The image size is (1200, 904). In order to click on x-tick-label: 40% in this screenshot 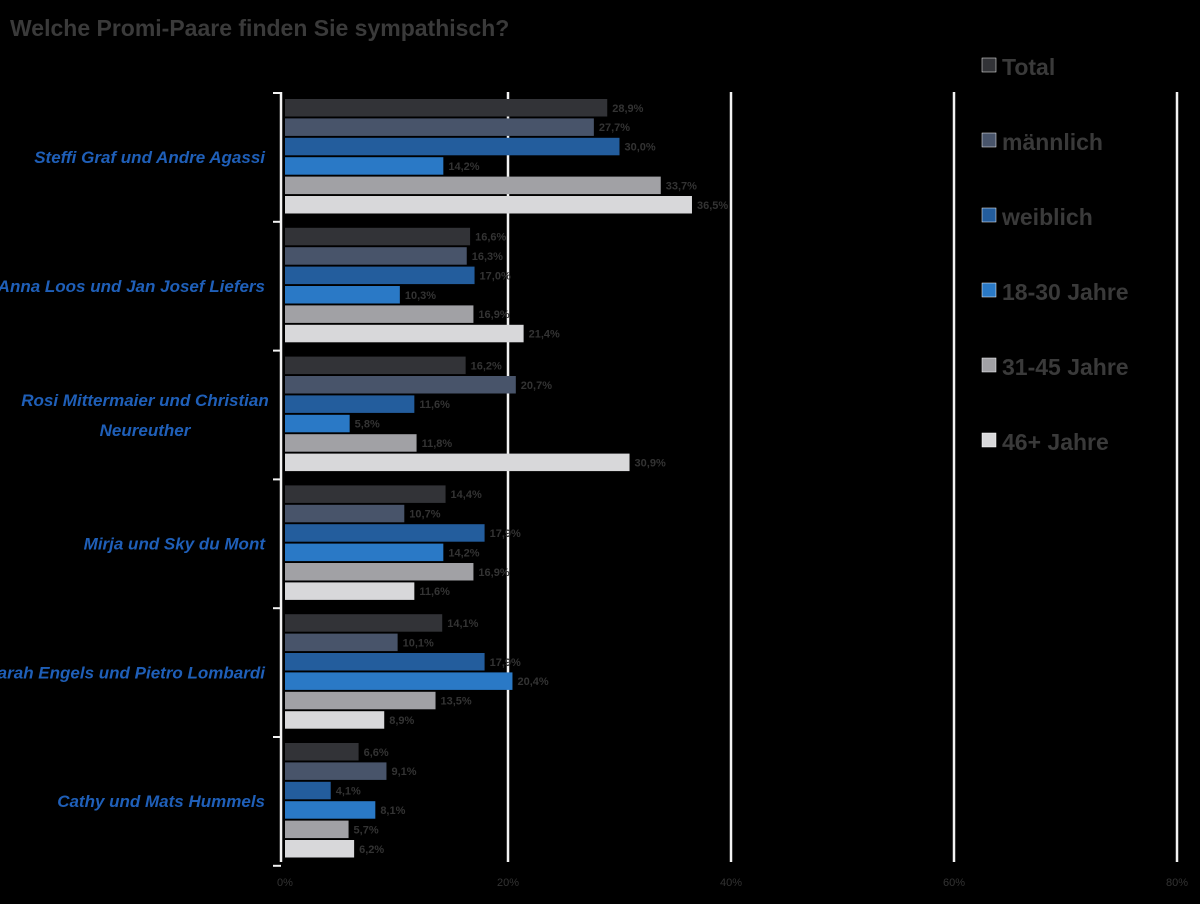, I will do `click(731, 883)`.